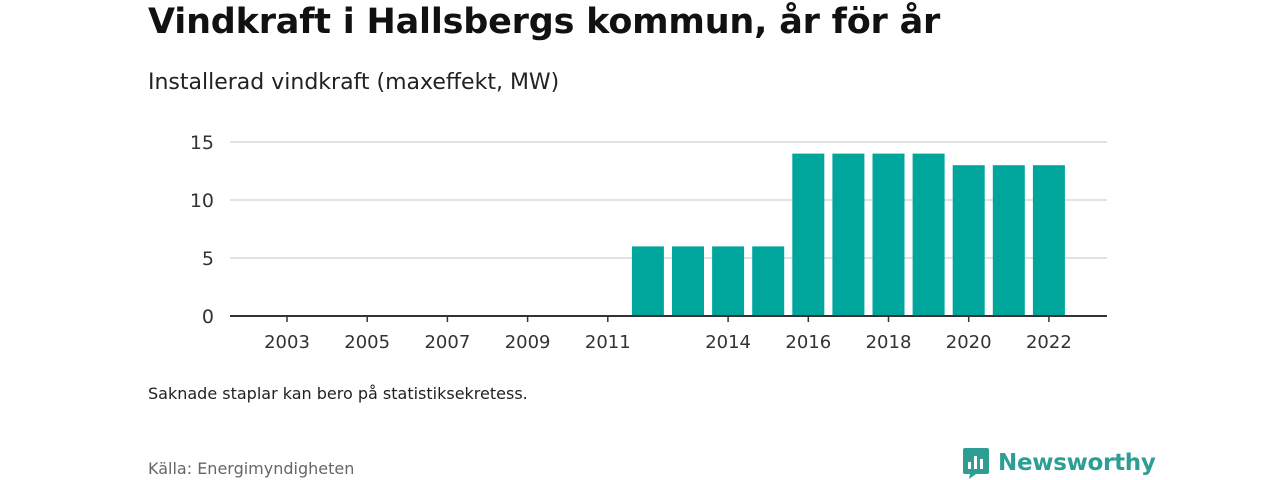 Image resolution: width=1280 pixels, height=480 pixels. Describe the element at coordinates (202, 143) in the screenshot. I see `y-tick-label: 15` at that location.